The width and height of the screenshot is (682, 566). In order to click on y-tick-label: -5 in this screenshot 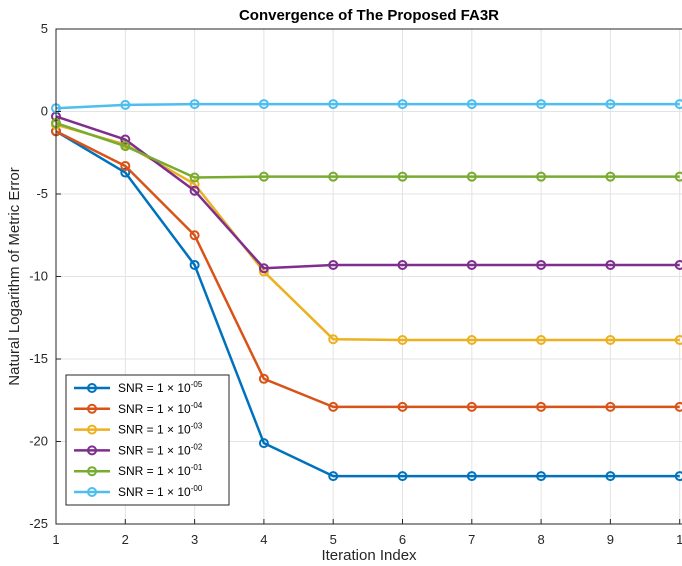, I will do `click(42, 193)`.